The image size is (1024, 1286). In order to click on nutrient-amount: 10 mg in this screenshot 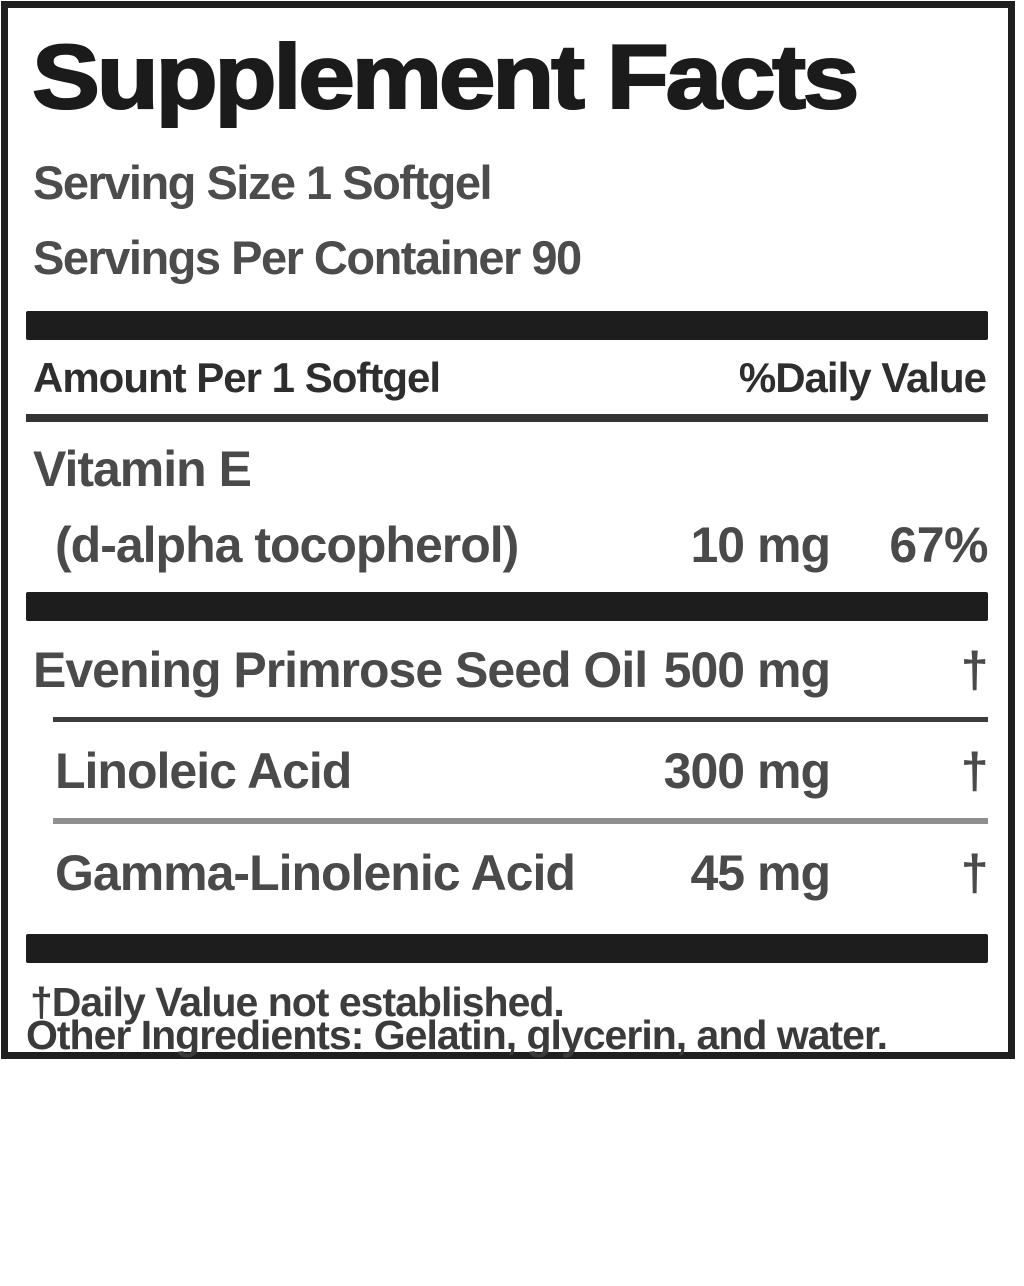, I will do `click(760, 545)`.